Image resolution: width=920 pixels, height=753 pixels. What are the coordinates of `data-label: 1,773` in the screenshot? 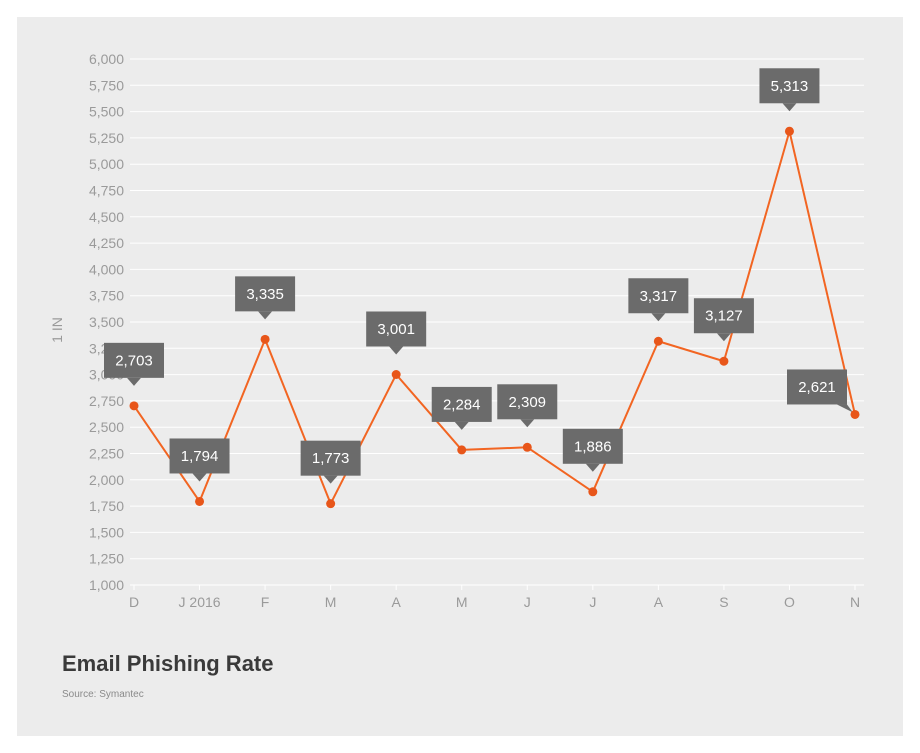 It's located at (330, 462).